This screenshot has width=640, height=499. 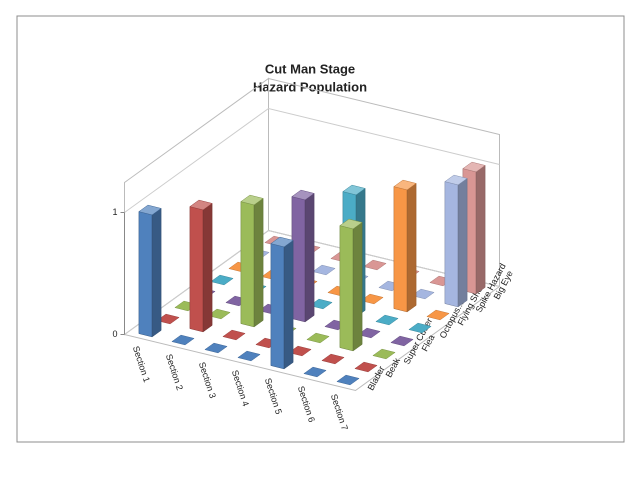 What do you see at coordinates (114, 212) in the screenshot?
I see `y-tick-label: 1` at bounding box center [114, 212].